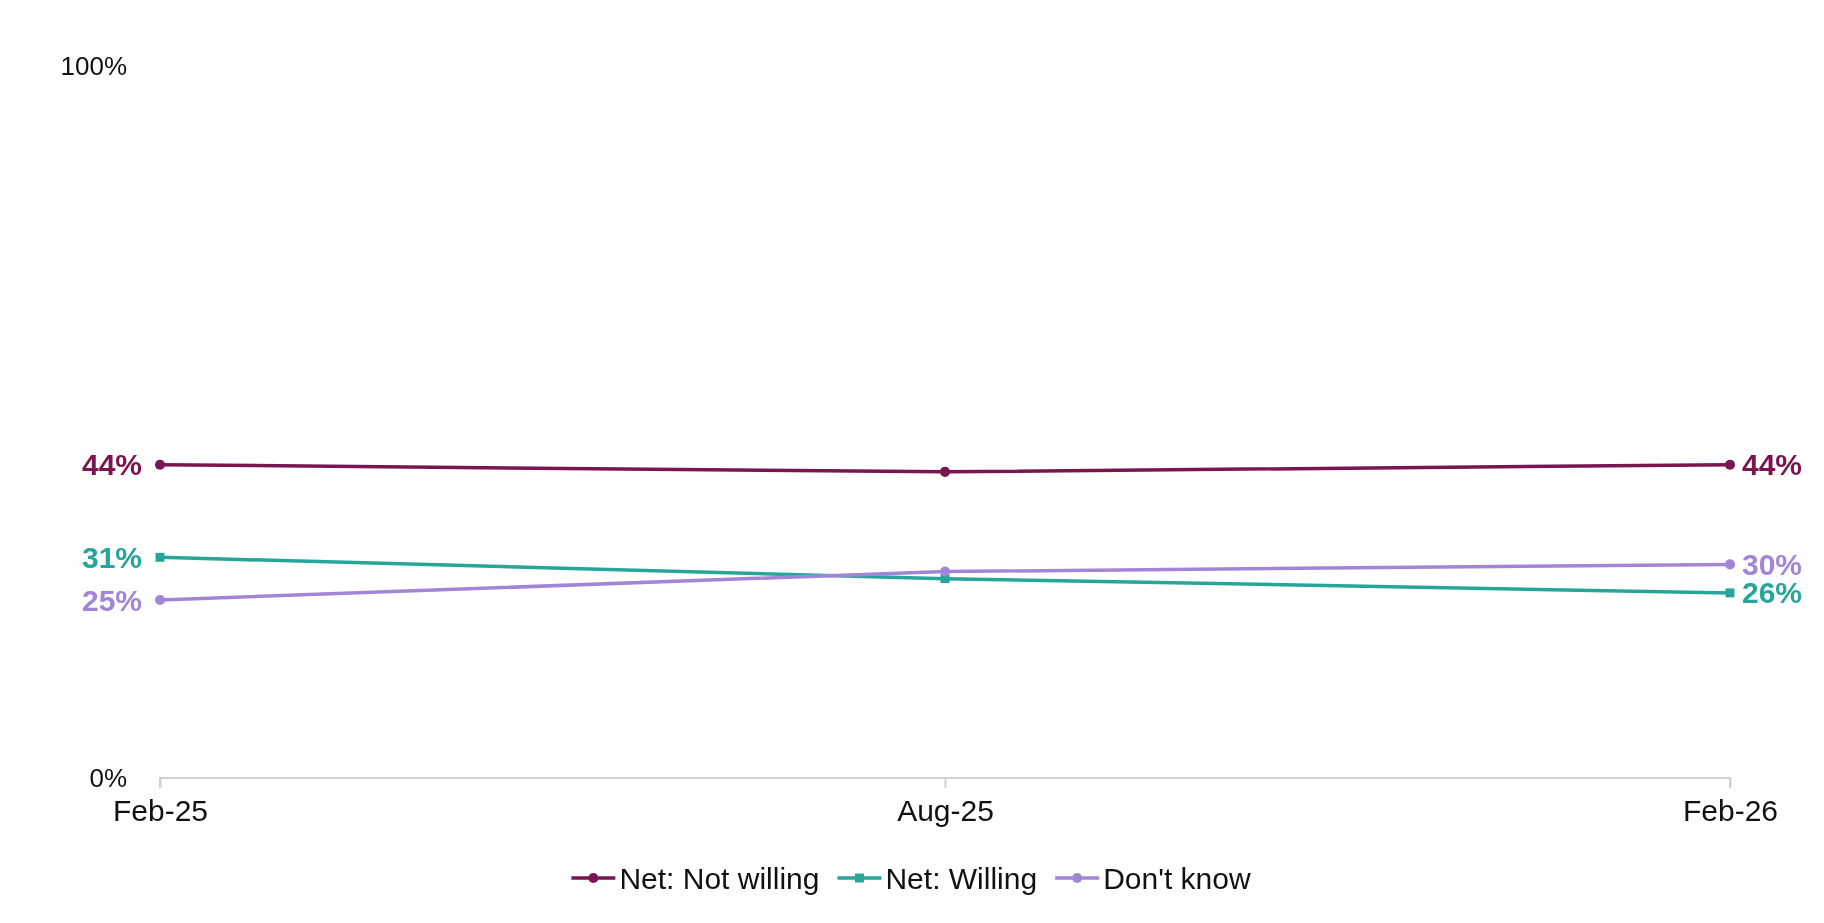 Image resolution: width=1824 pixels, height=923 pixels. I want to click on legend-label: Net: Not willing, so click(719, 878).